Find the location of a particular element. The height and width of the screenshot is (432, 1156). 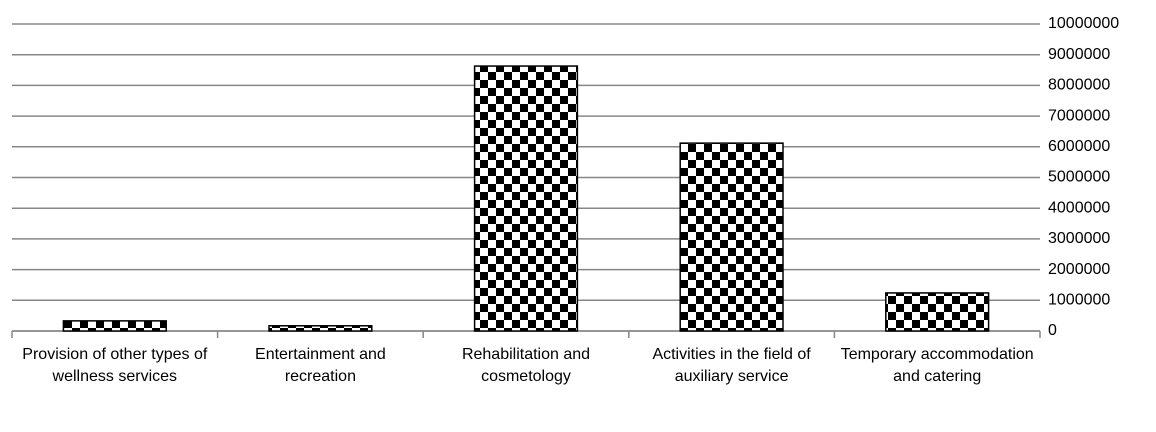

y-tick-label: 3000000 is located at coordinates (1079, 238).